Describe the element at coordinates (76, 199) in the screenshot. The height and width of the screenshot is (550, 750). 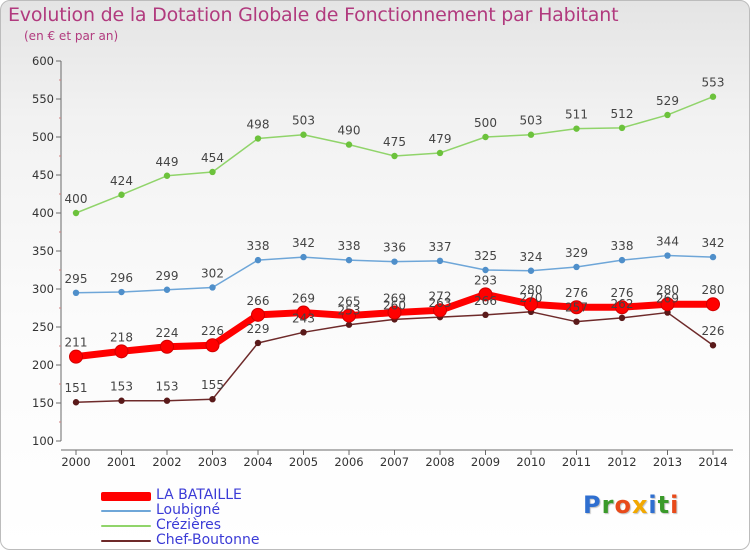
I see `data-label-crezieres: 400` at that location.